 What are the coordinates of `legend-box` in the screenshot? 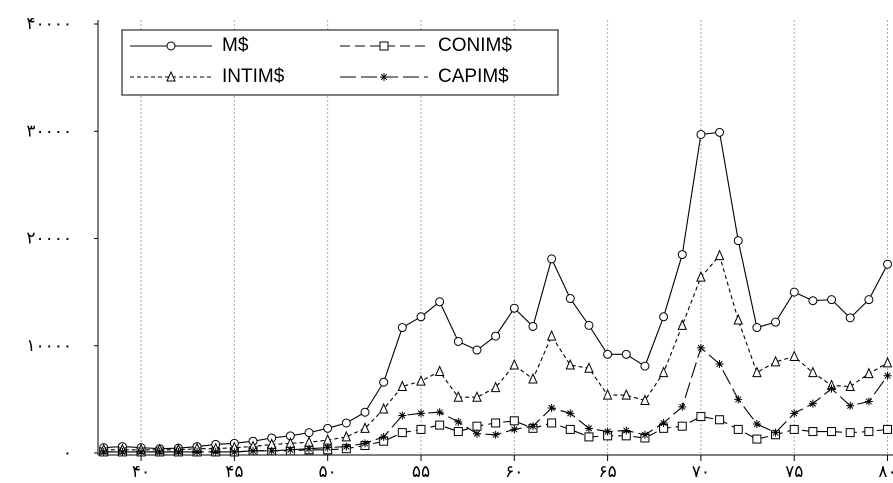 It's located at (340, 62).